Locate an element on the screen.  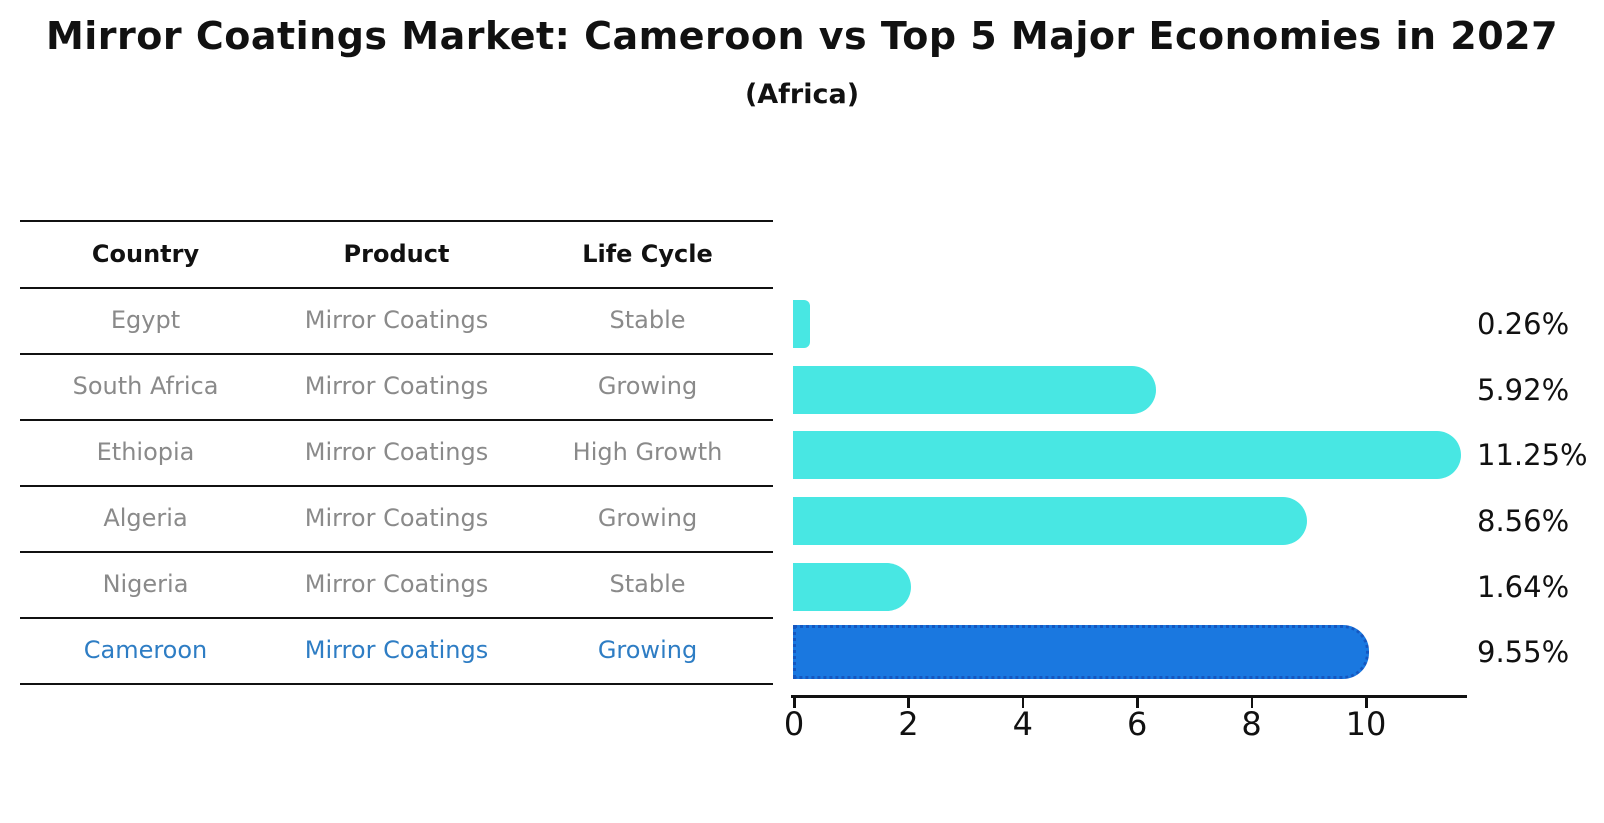
x-tick-label: 6 is located at coordinates (1137, 724).